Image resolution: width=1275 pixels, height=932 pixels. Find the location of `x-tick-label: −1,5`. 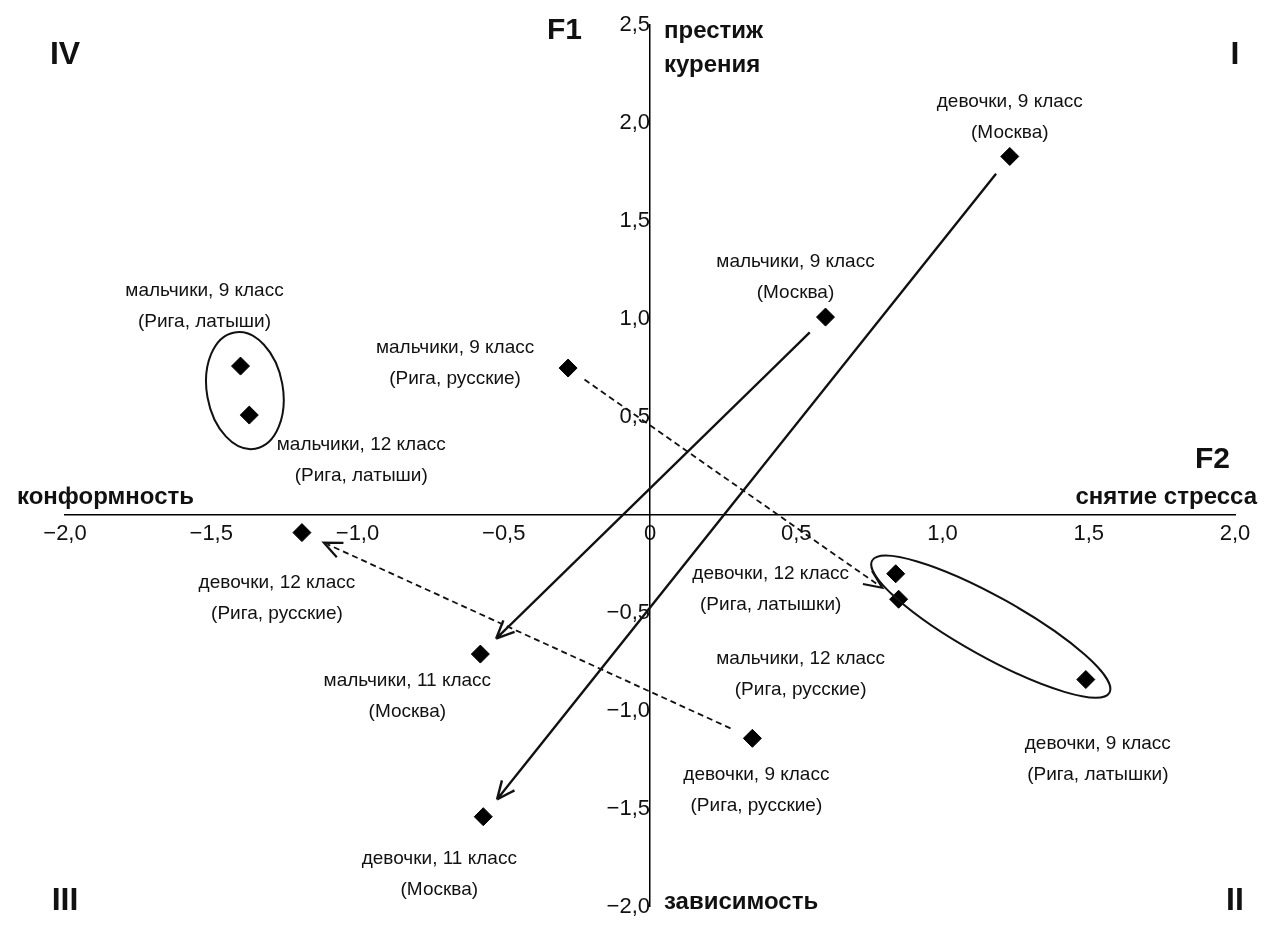

x-tick-label: −1,5 is located at coordinates (211, 533).